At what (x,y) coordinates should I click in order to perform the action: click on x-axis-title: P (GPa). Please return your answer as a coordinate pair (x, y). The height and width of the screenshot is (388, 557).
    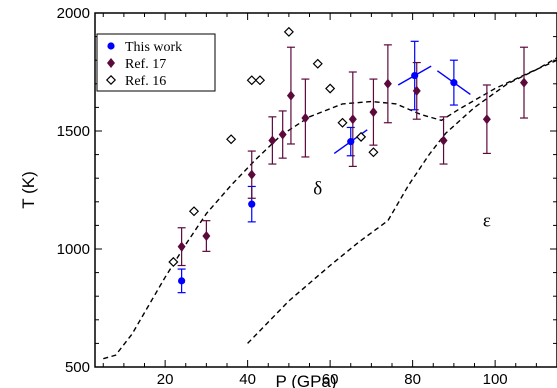
    Looking at the image, I should click on (305, 380).